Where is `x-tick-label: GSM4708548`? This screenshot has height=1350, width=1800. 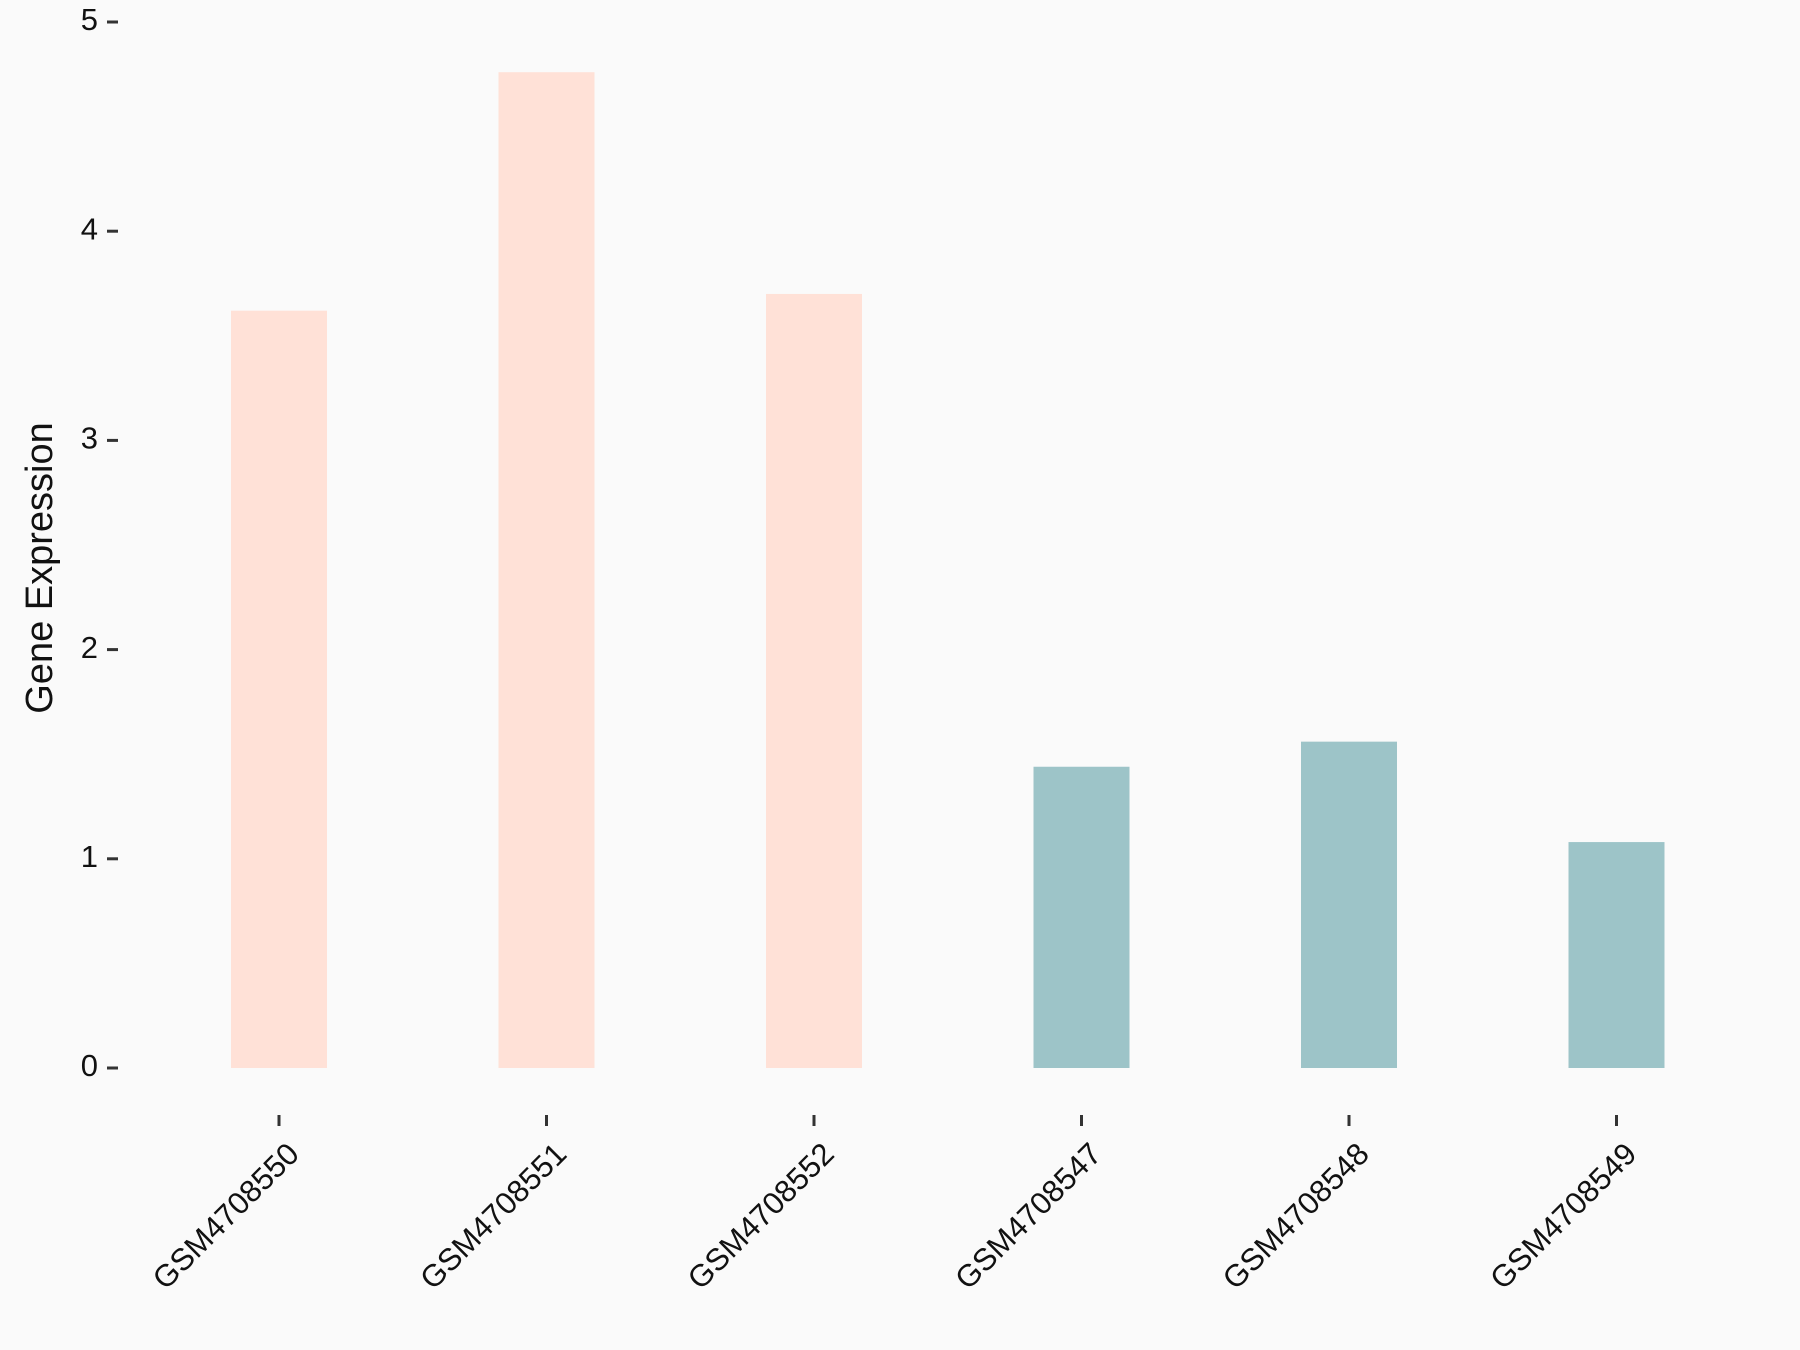 x-tick-label: GSM4708548 is located at coordinates (1296, 1216).